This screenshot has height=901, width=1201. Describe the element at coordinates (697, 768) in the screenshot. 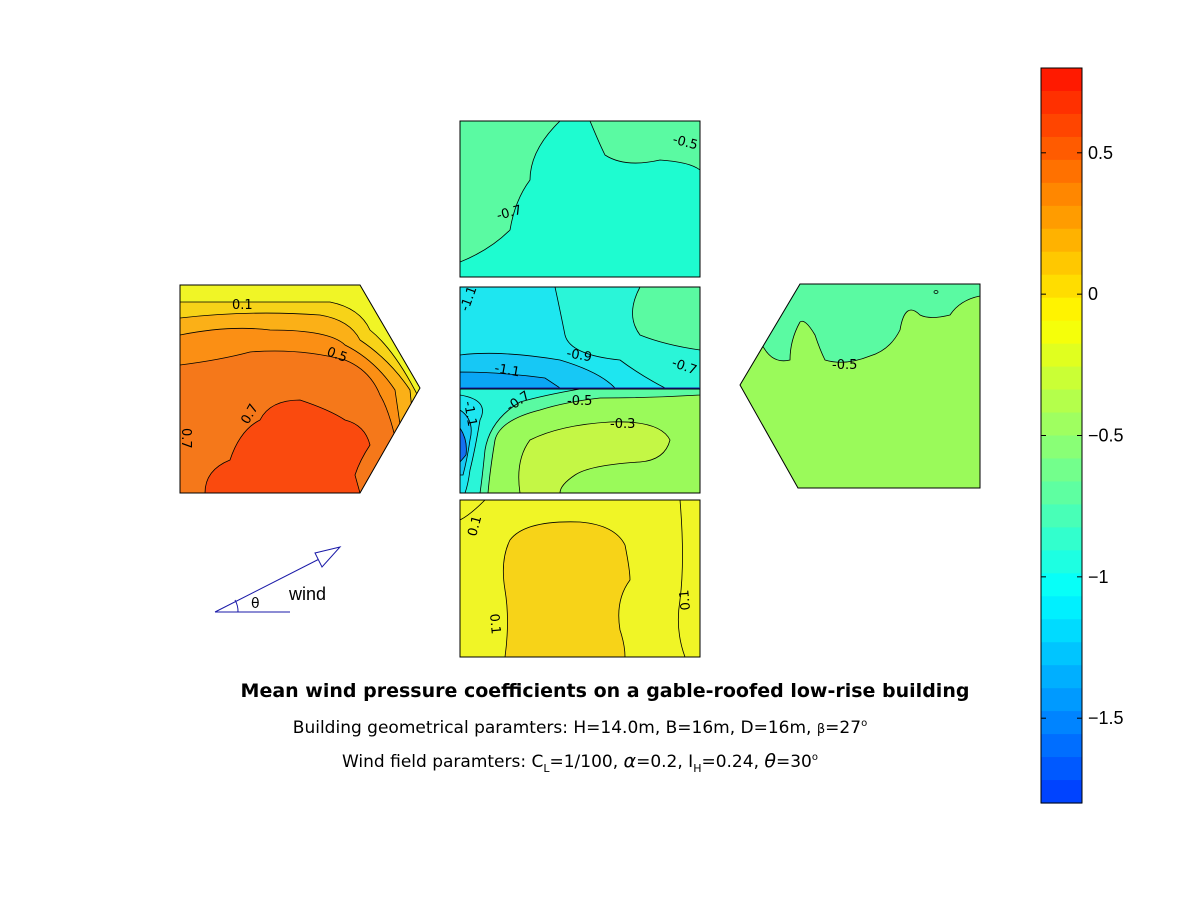

I see `ih-subscript: H` at that location.